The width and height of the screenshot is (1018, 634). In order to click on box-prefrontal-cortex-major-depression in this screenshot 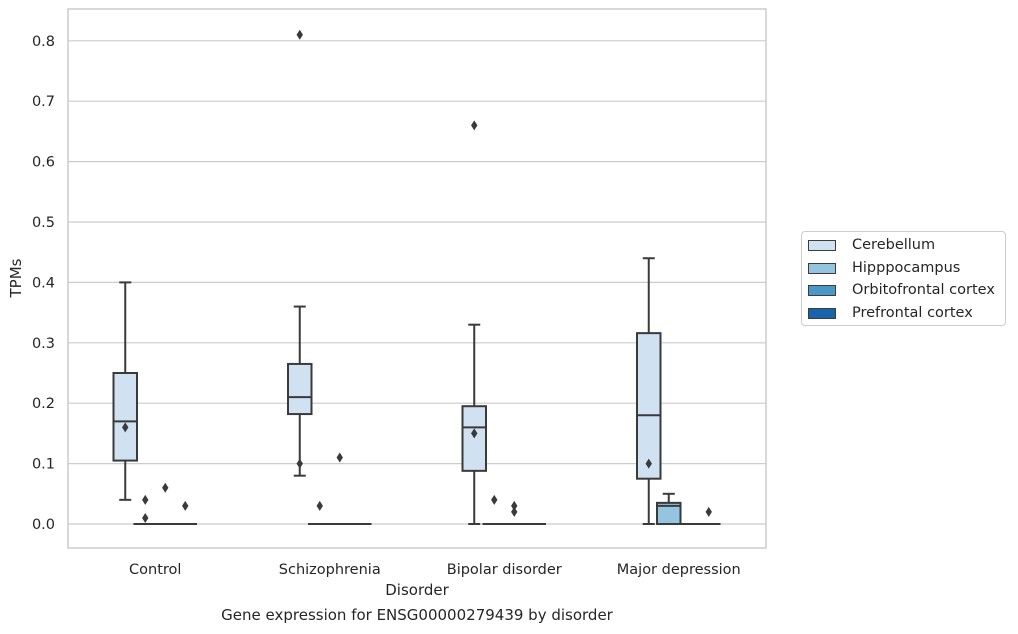, I will do `click(709, 515)`.